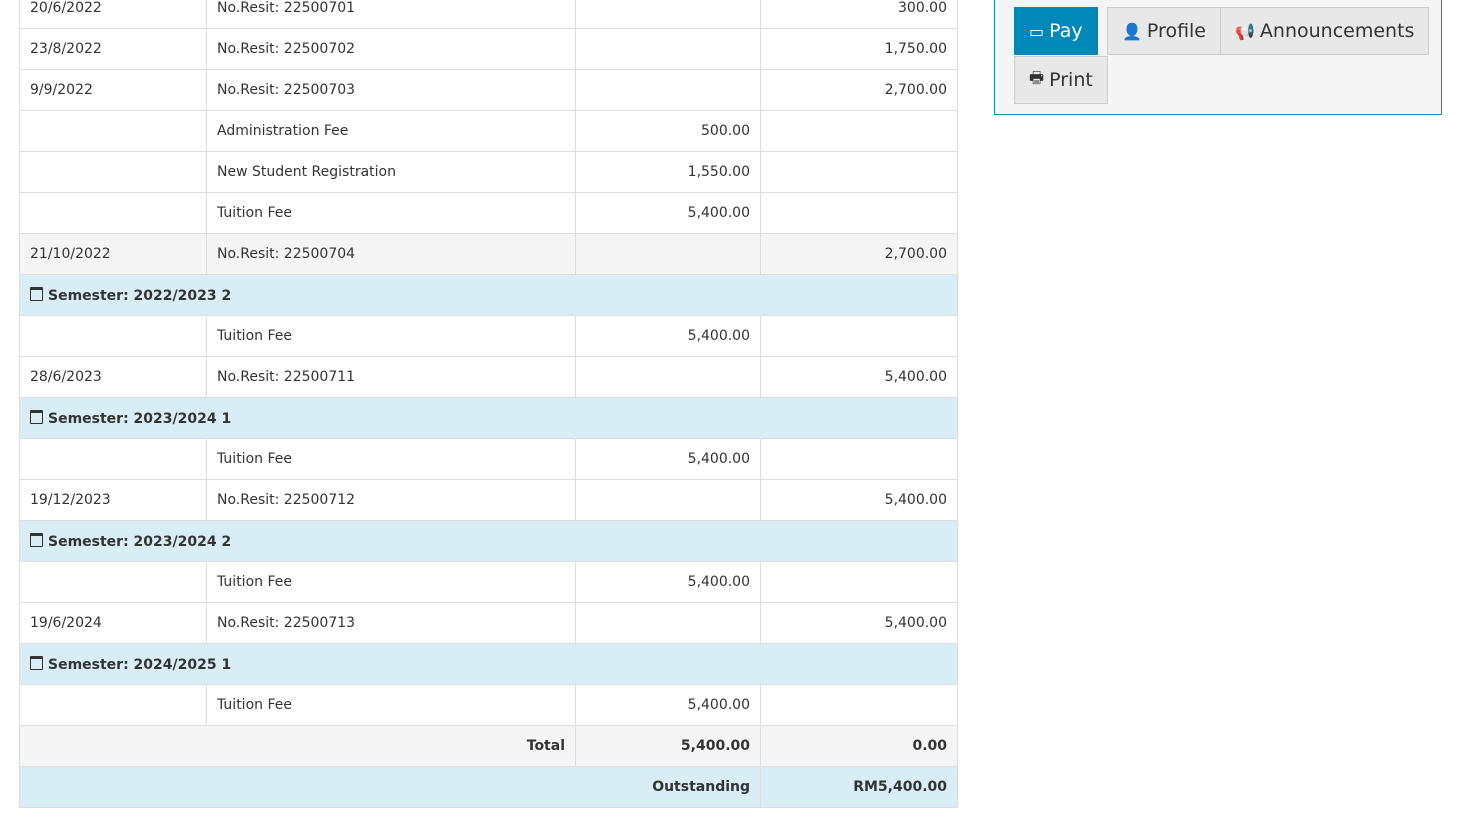 The image size is (1457, 837). Describe the element at coordinates (1132, 31) in the screenshot. I see `user-icon: 👤` at that location.